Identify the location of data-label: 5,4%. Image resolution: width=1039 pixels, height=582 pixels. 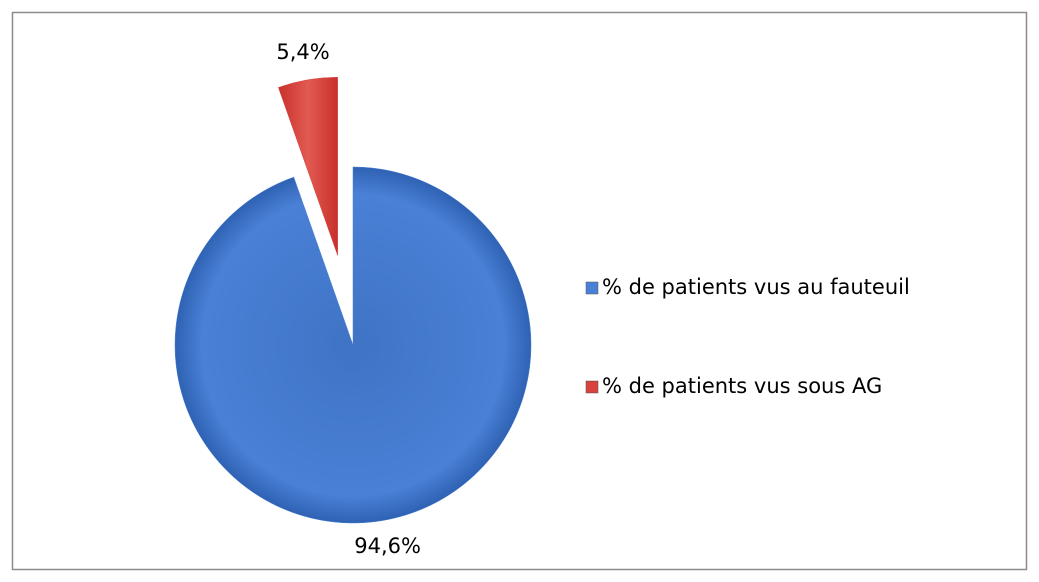
(302, 52).